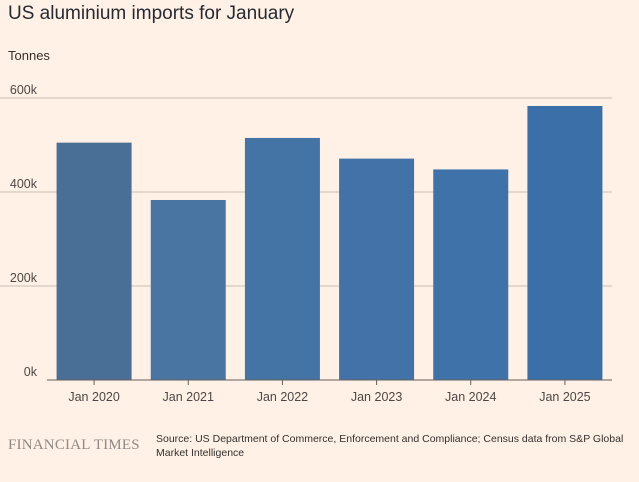 This screenshot has width=639, height=482. Describe the element at coordinates (29, 55) in the screenshot. I see `y-axis-unit-label: Tonnes` at that location.